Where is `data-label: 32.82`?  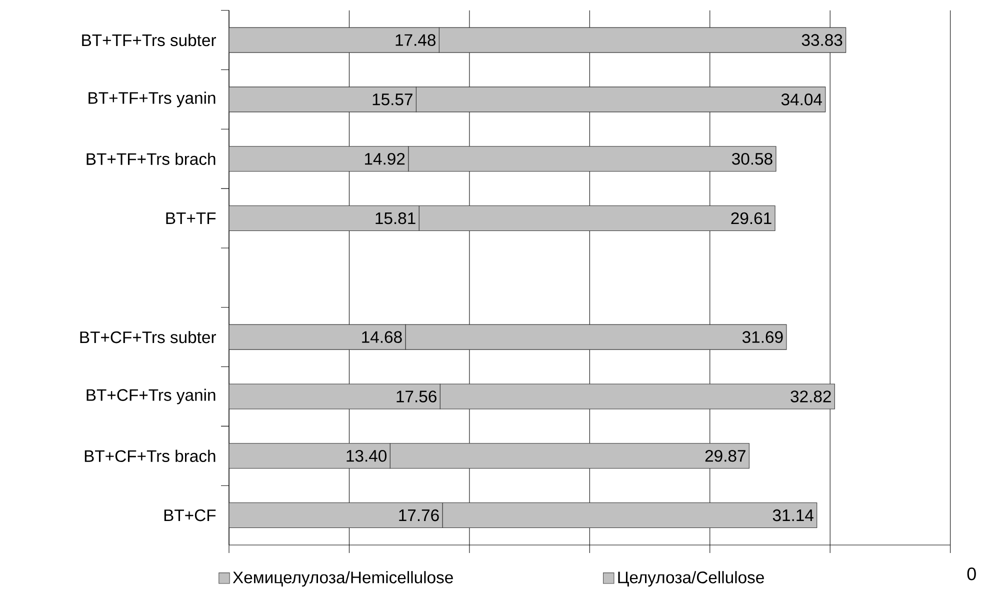
data-label: 32.82 is located at coordinates (810, 396).